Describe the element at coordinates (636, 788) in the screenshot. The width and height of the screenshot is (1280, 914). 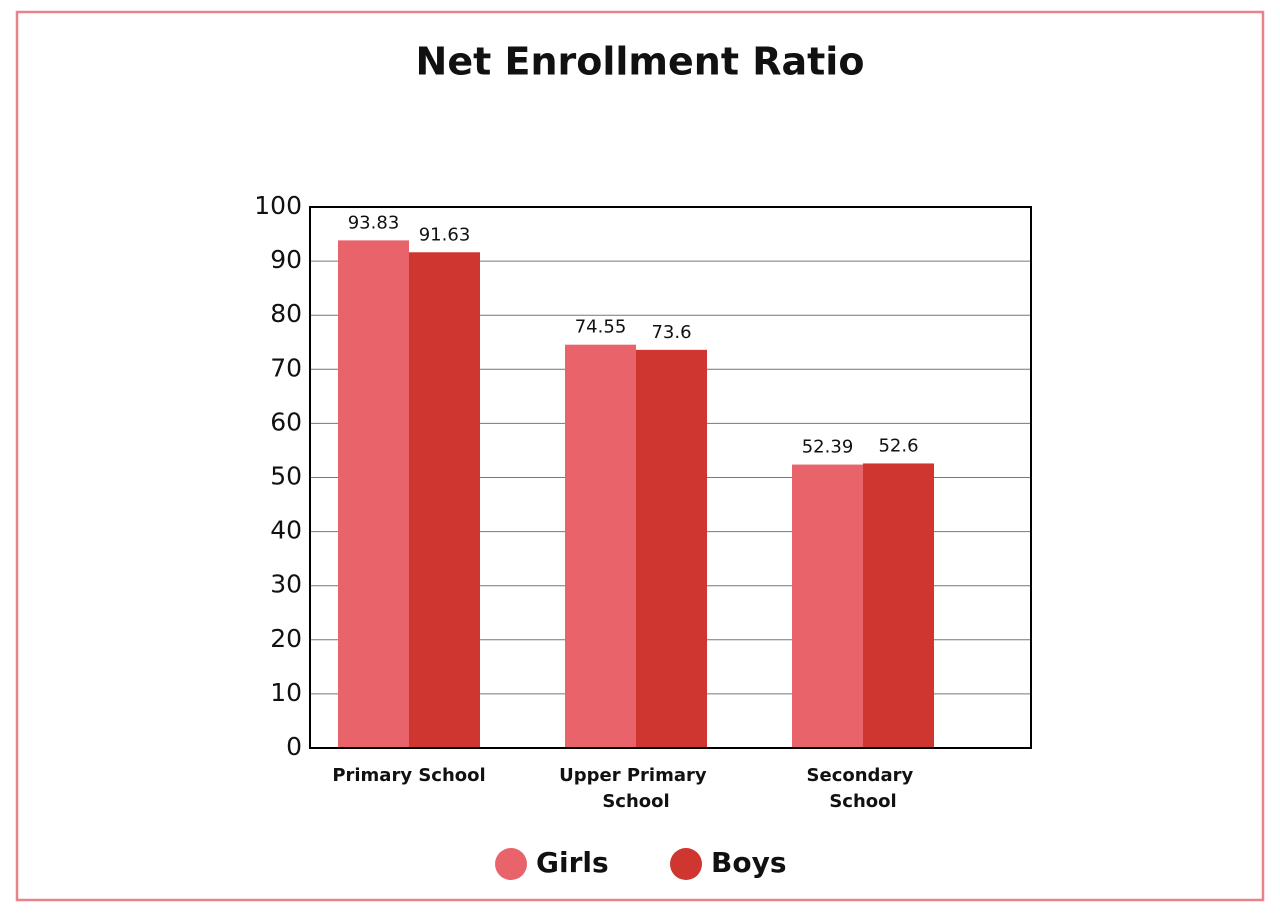
I see `x-tick-label: Upper Primary School` at that location.